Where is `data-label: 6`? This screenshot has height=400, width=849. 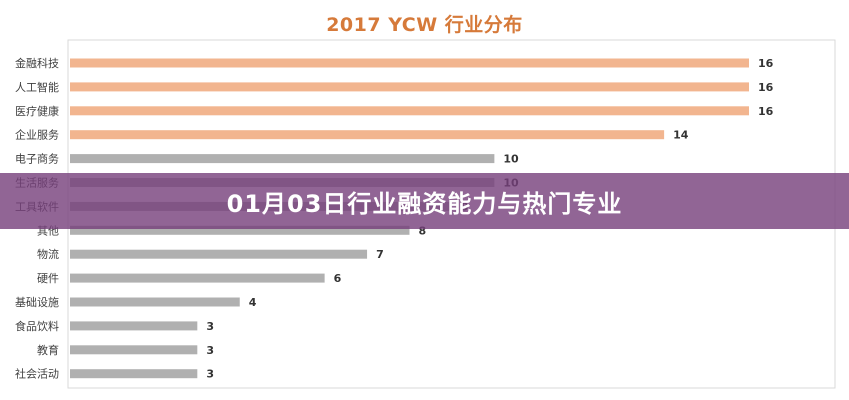
data-label: 6 is located at coordinates (338, 278).